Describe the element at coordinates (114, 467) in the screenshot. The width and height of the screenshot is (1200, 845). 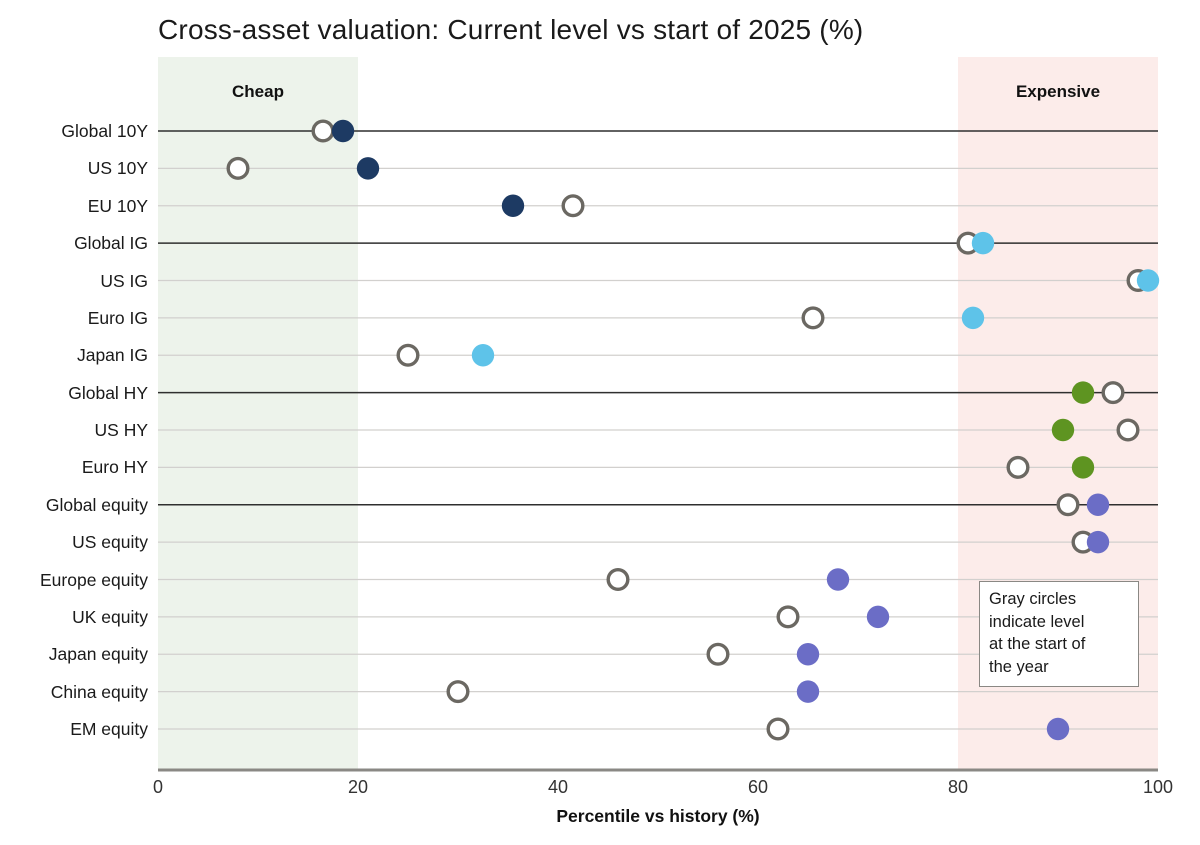
I see `y-label-euro-hy: Euro HY` at that location.